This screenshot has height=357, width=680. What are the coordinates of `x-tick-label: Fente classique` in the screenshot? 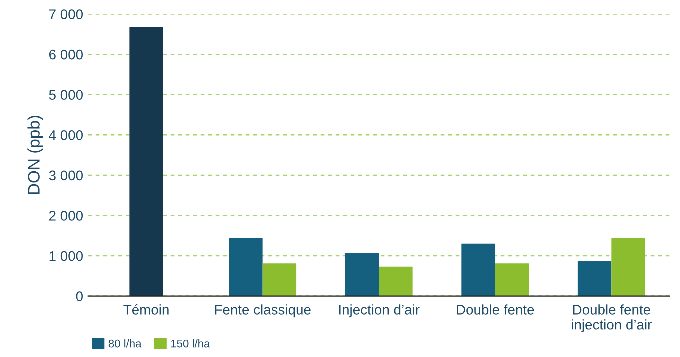 It's located at (263, 311).